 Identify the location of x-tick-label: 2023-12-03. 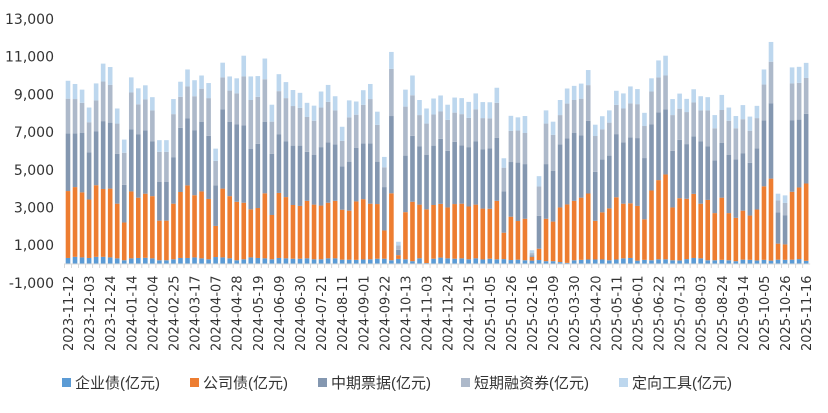
(90, 313).